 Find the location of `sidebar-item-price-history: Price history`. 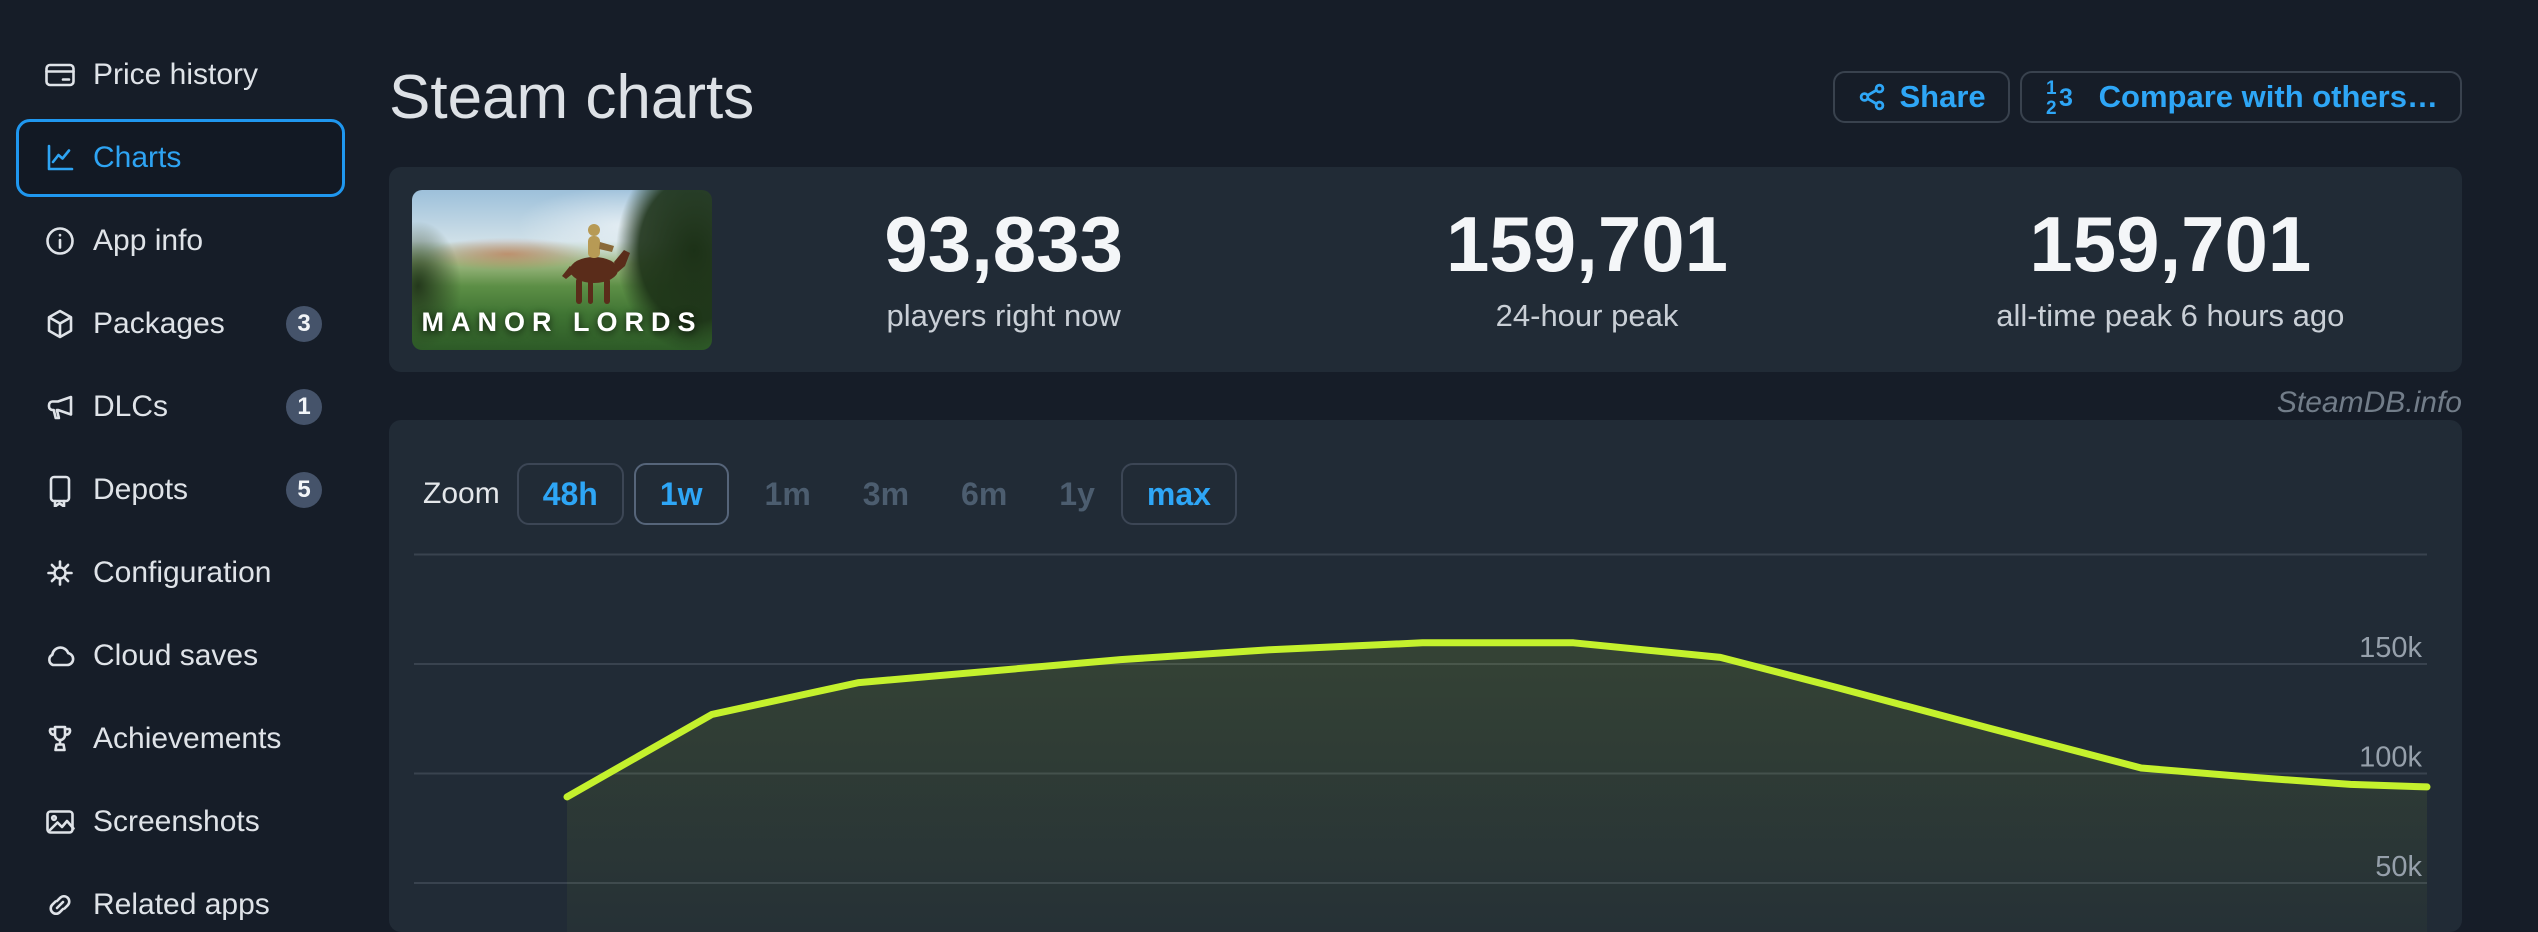

sidebar-item-price-history: Price history is located at coordinates (180, 75).